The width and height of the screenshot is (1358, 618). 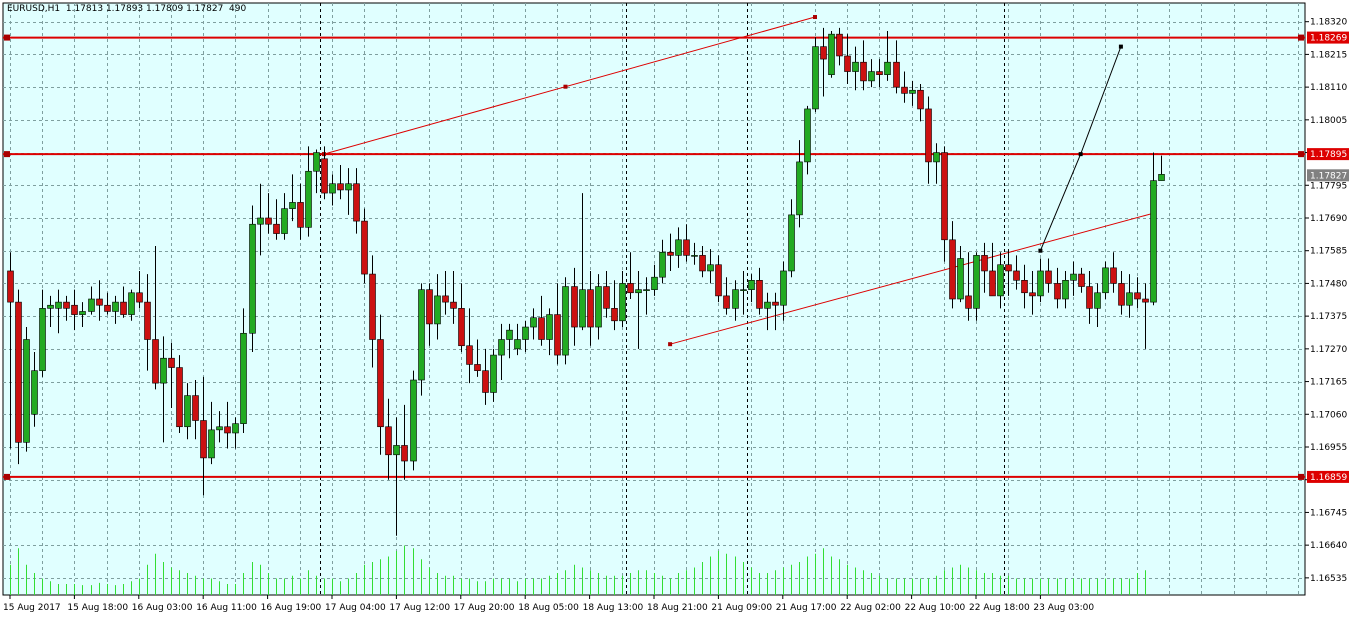 What do you see at coordinates (999, 608) in the screenshot?
I see `x-tick-label: 22 Aug 18:00` at bounding box center [999, 608].